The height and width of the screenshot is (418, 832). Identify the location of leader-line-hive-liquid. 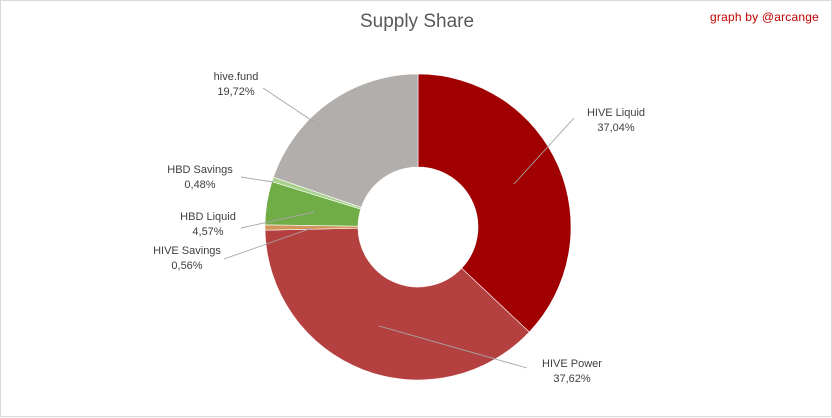
(544, 151).